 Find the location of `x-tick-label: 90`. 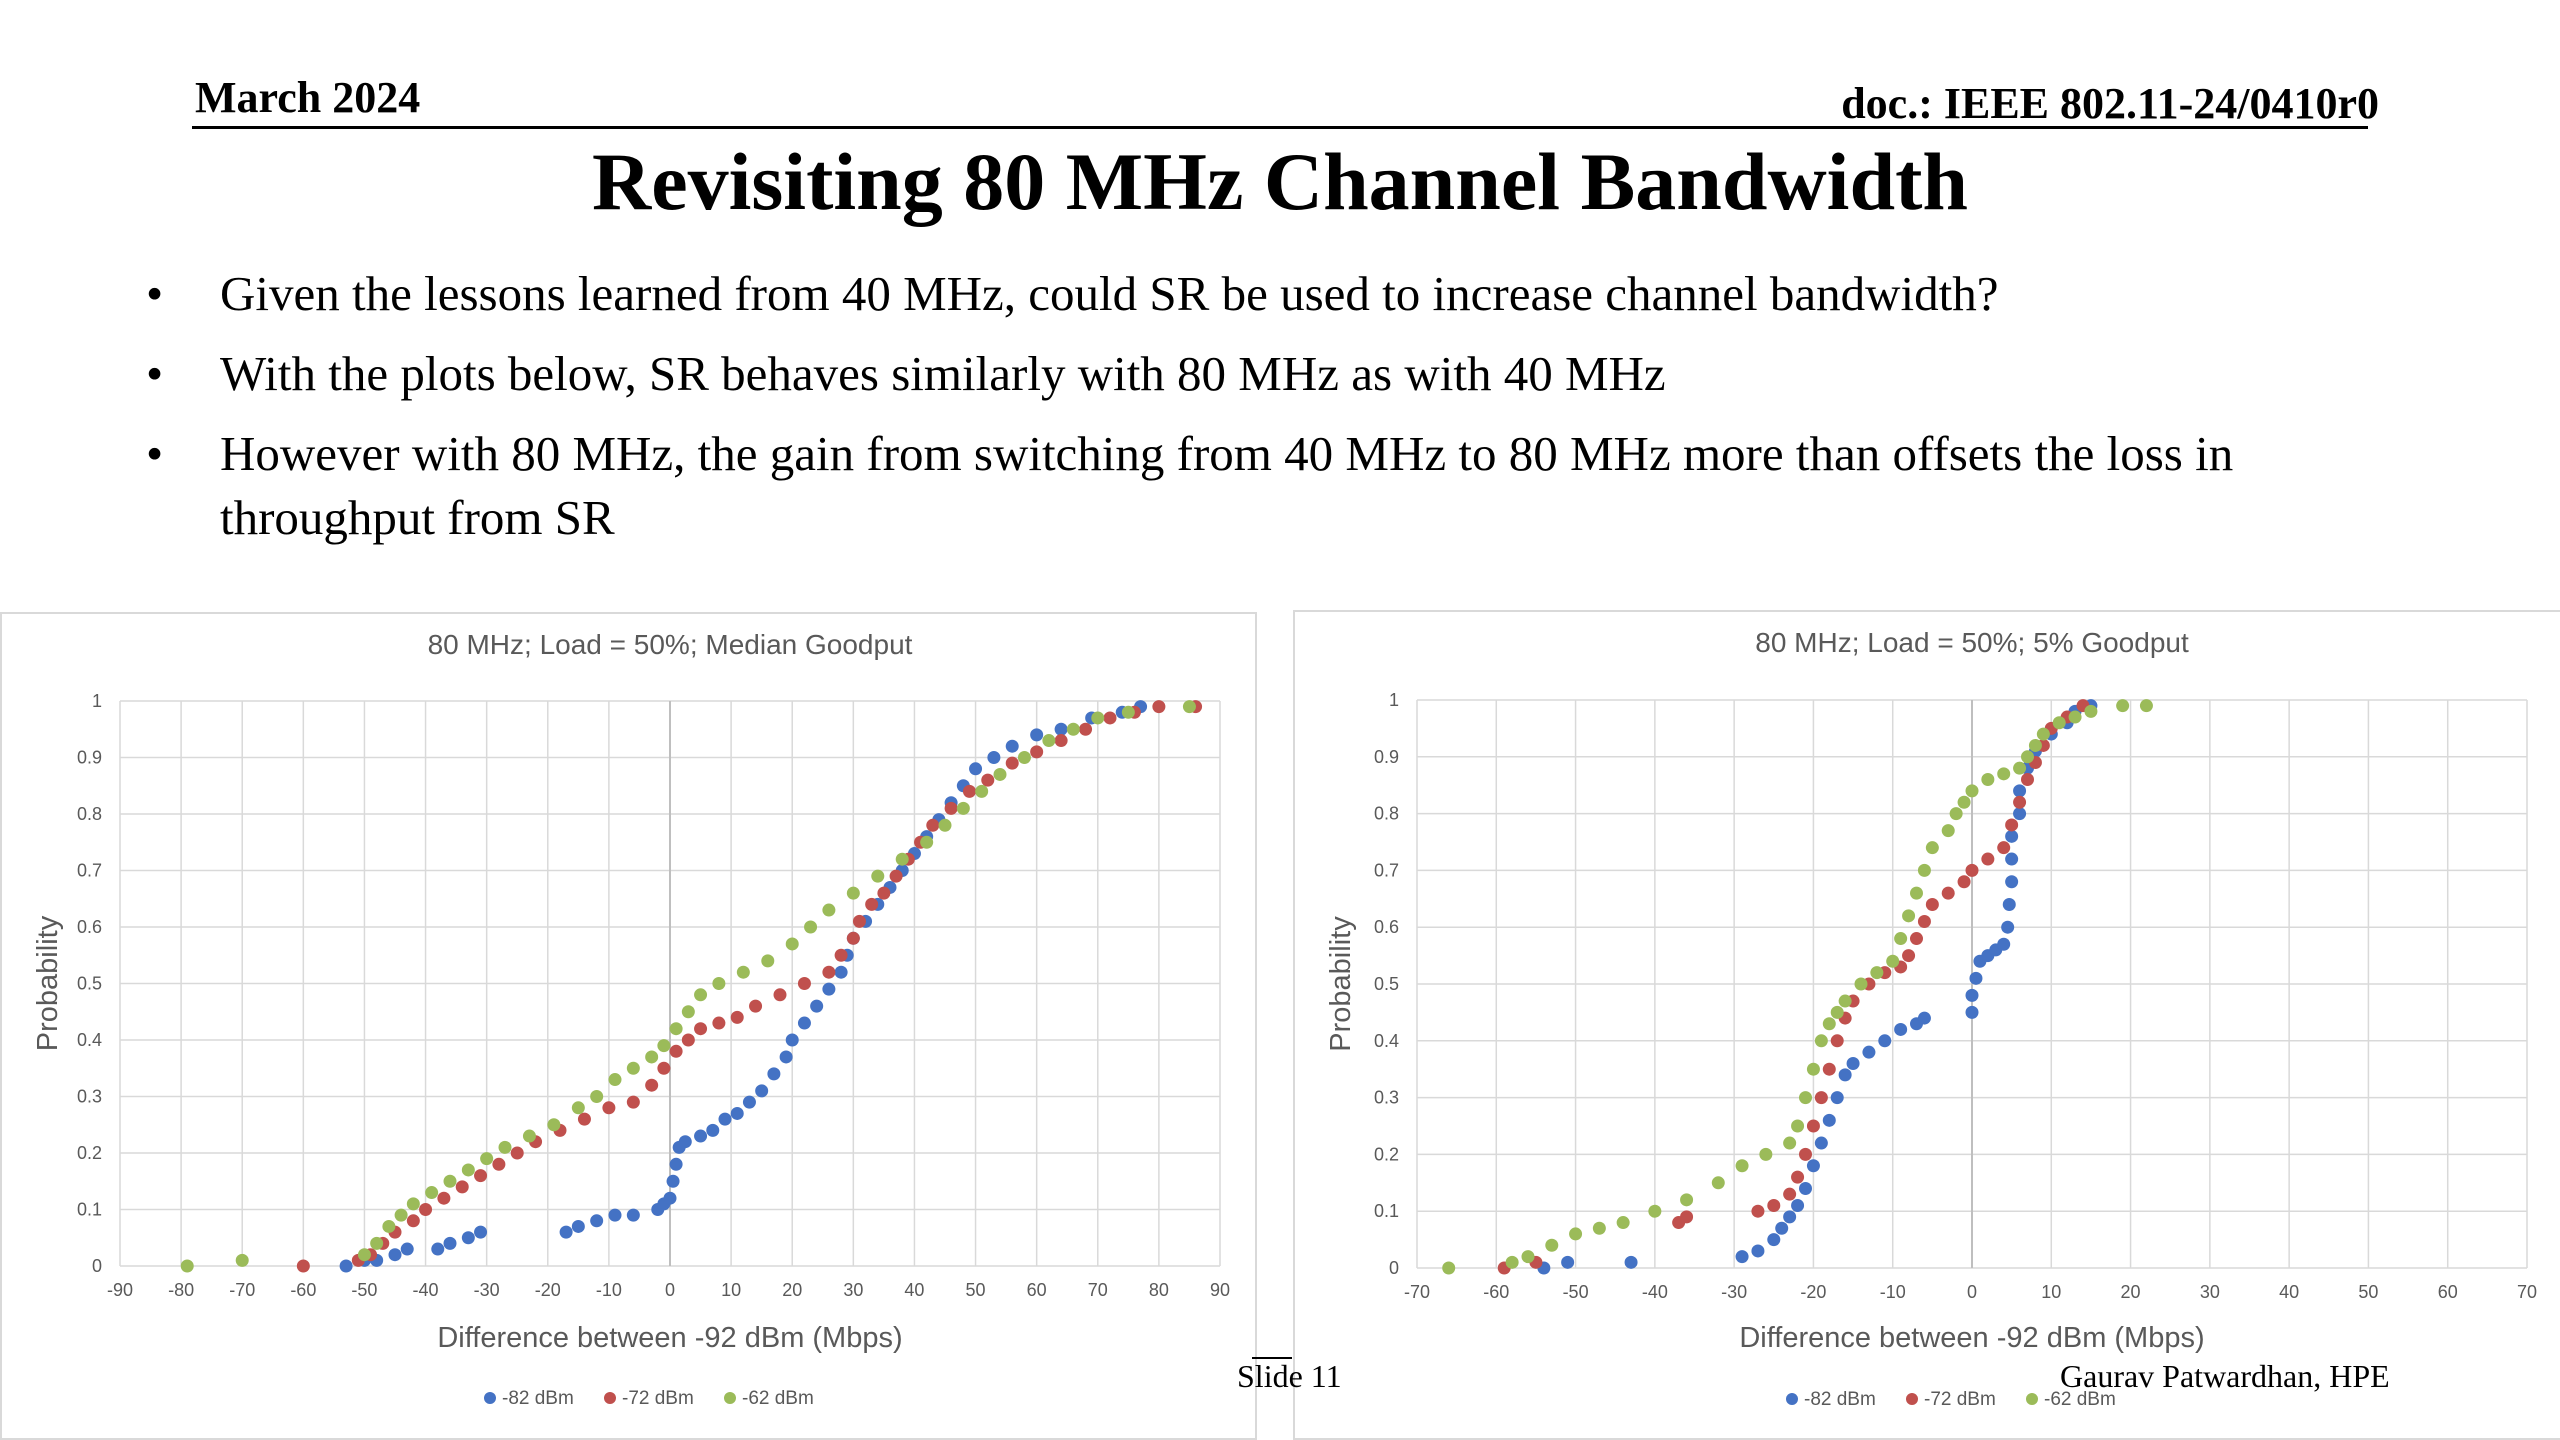

x-tick-label: 90 is located at coordinates (1220, 1290).